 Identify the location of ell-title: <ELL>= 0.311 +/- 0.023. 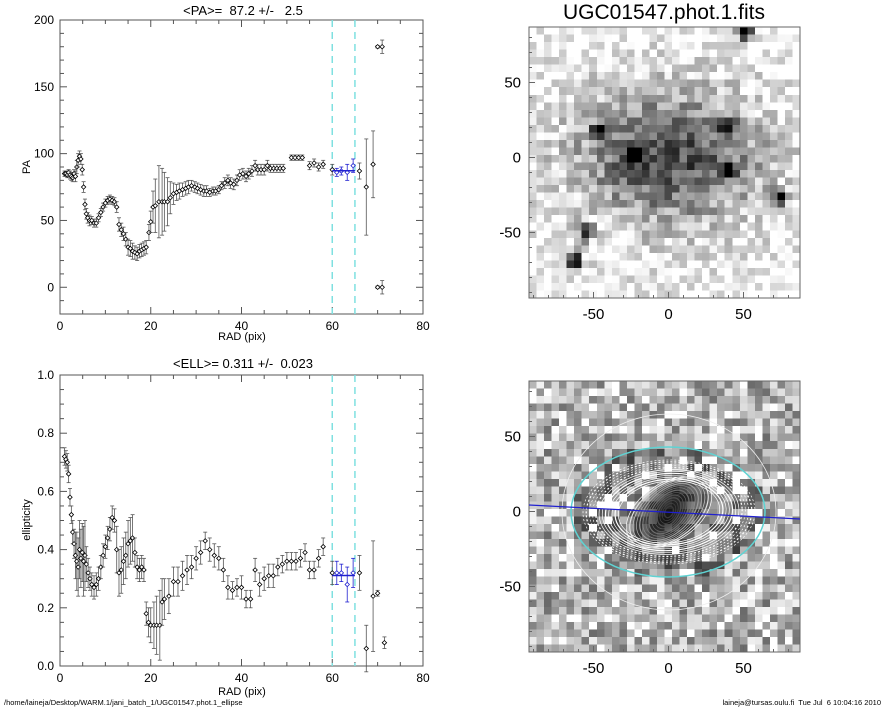
(243, 363).